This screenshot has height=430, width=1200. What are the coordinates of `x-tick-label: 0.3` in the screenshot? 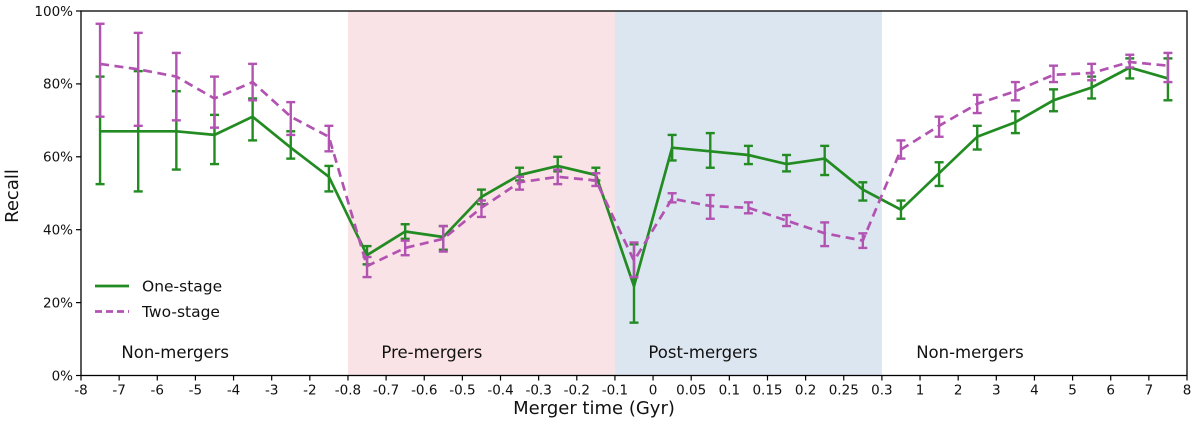 It's located at (881, 391).